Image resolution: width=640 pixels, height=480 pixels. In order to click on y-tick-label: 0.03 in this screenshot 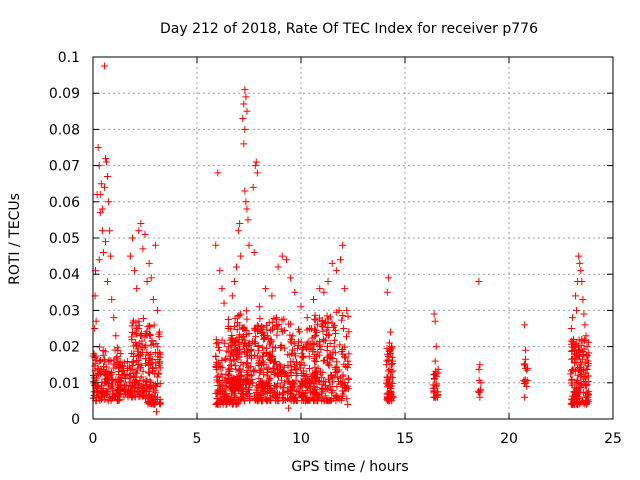, I will do `click(64, 311)`.